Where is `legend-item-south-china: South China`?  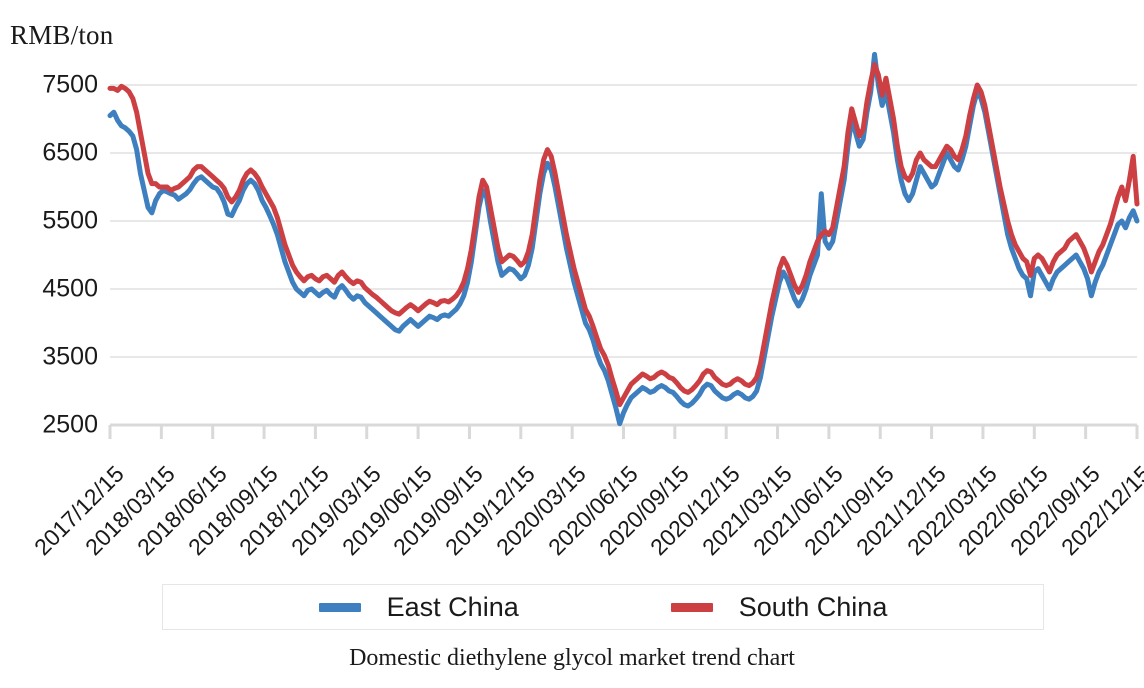
legend-item-south-china: South China is located at coordinates (779, 607).